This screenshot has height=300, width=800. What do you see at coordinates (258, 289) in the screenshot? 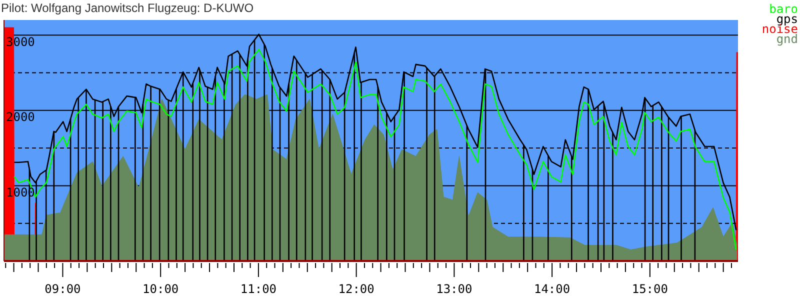
I see `x-tick-label: 11:00` at bounding box center [258, 289].